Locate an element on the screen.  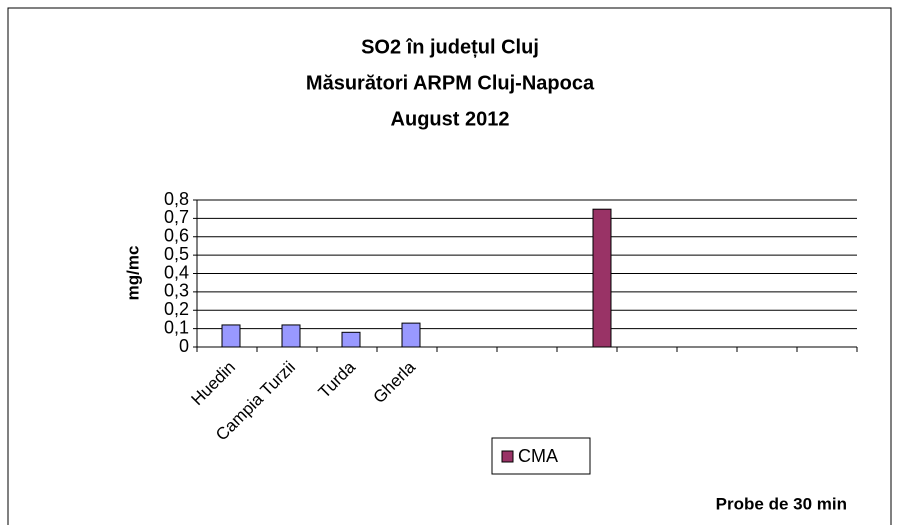
y-tick-label: 0,7 is located at coordinates (176, 217).